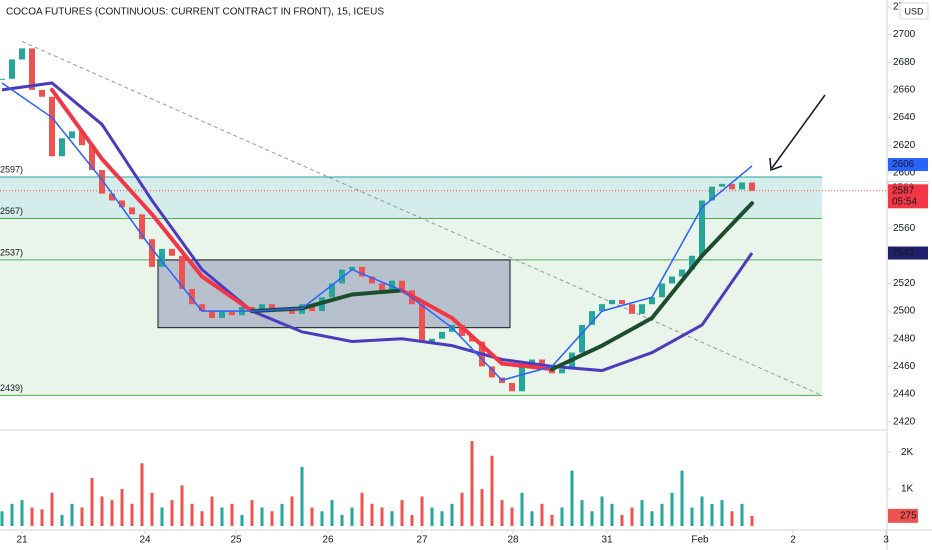  Describe the element at coordinates (903, 253) in the screenshot. I see `price-tag-label: 2542` at that location.